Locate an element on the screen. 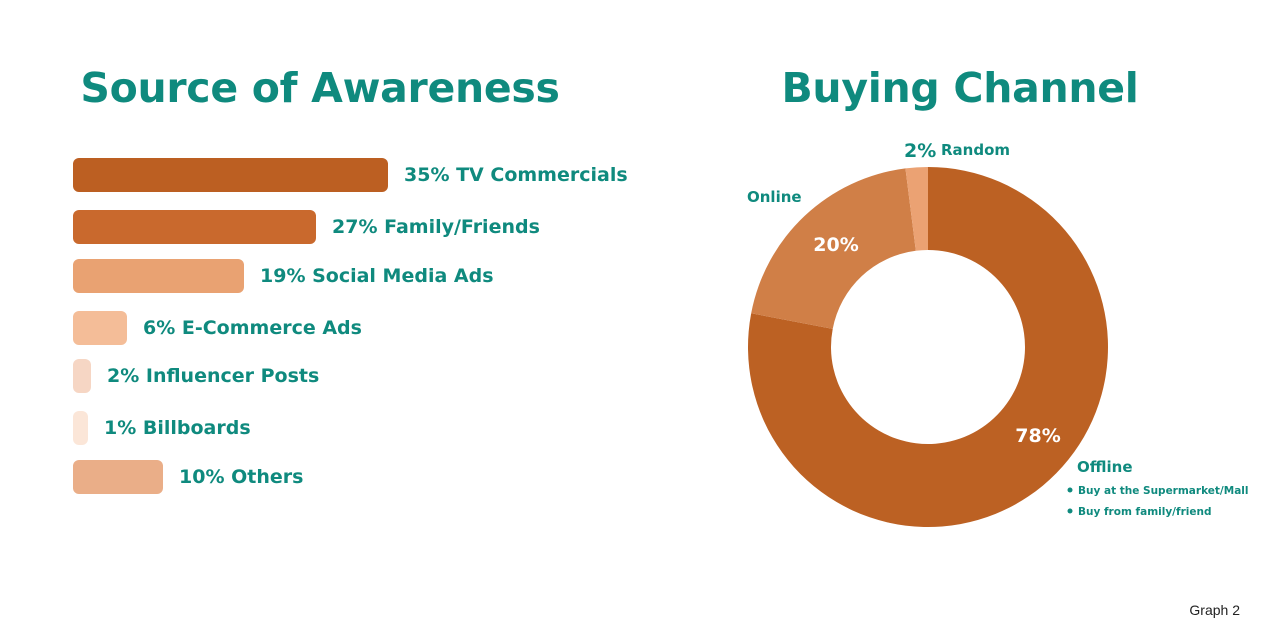 The width and height of the screenshot is (1280, 640). bar-label: 6% E-Commerce Ads is located at coordinates (252, 328).